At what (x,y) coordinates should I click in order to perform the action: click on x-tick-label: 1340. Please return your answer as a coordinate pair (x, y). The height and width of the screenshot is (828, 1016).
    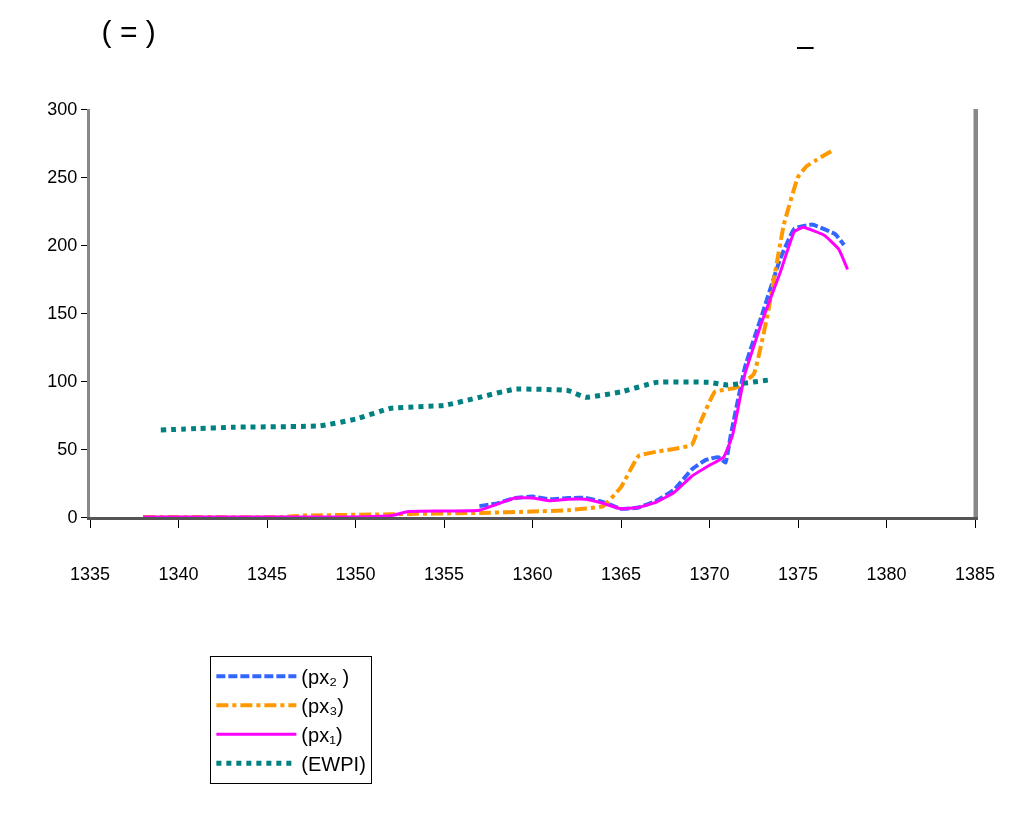
    Looking at the image, I should click on (178, 573).